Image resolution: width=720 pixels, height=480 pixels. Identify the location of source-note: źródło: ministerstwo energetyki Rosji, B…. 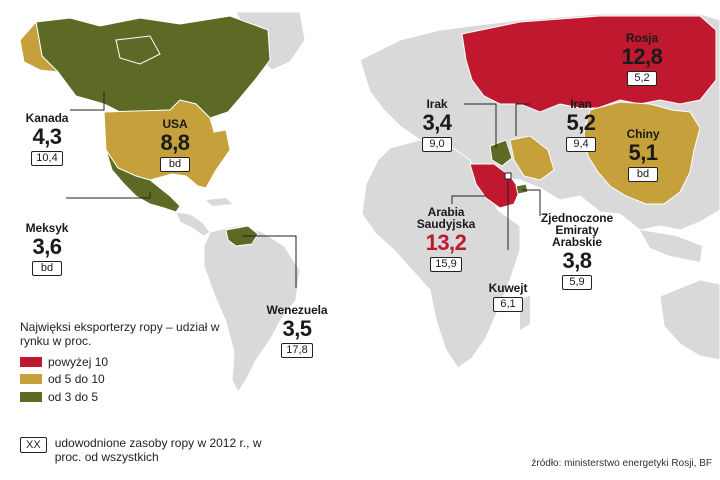
(621, 463).